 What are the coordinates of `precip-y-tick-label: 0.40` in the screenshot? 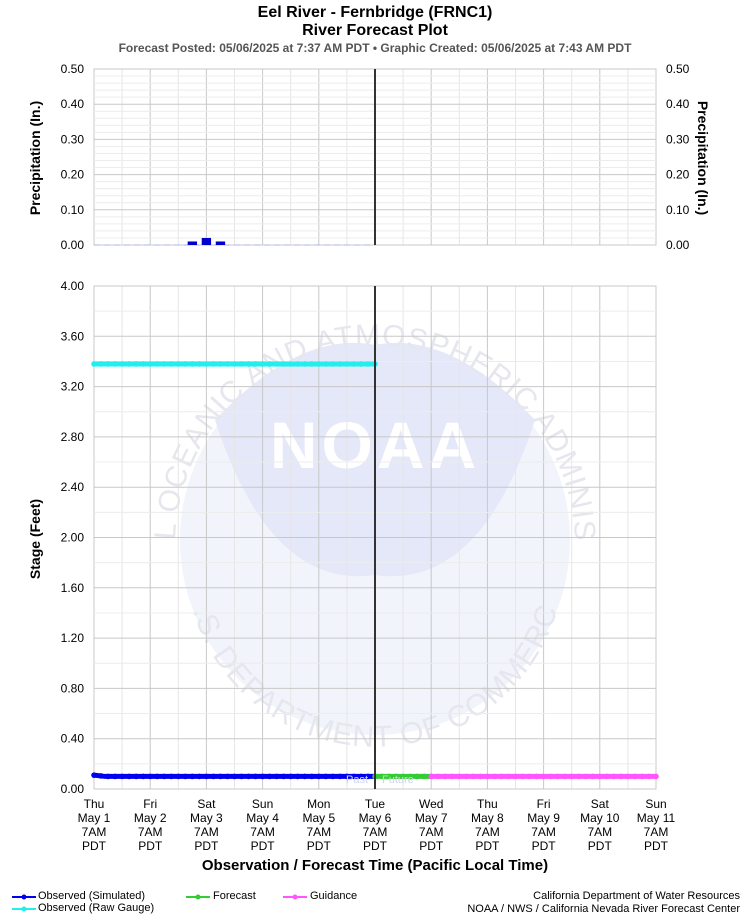 It's located at (73, 104).